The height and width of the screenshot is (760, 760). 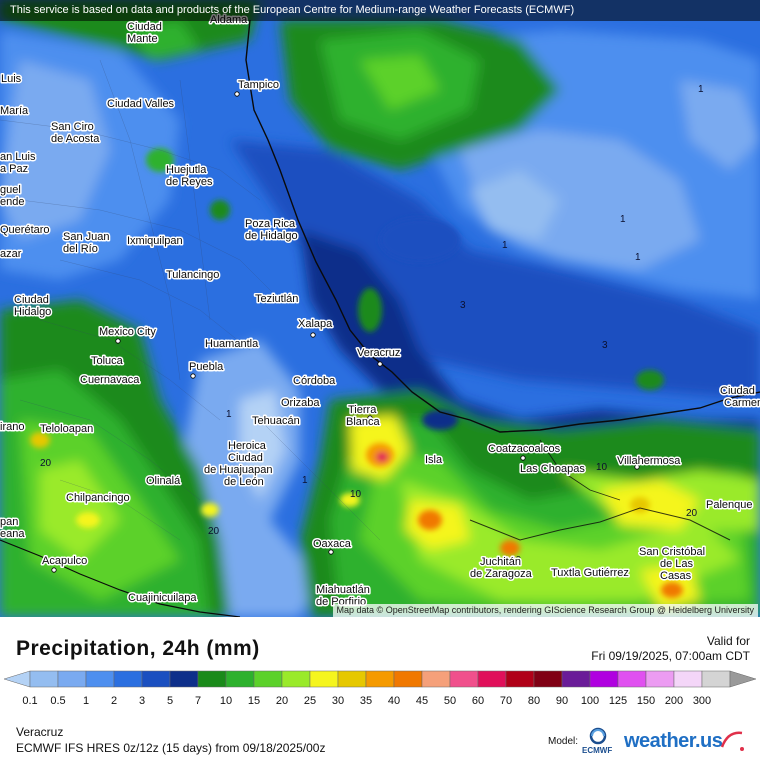 What do you see at coordinates (258, 85) in the screenshot?
I see `city-label: Tampico` at bounding box center [258, 85].